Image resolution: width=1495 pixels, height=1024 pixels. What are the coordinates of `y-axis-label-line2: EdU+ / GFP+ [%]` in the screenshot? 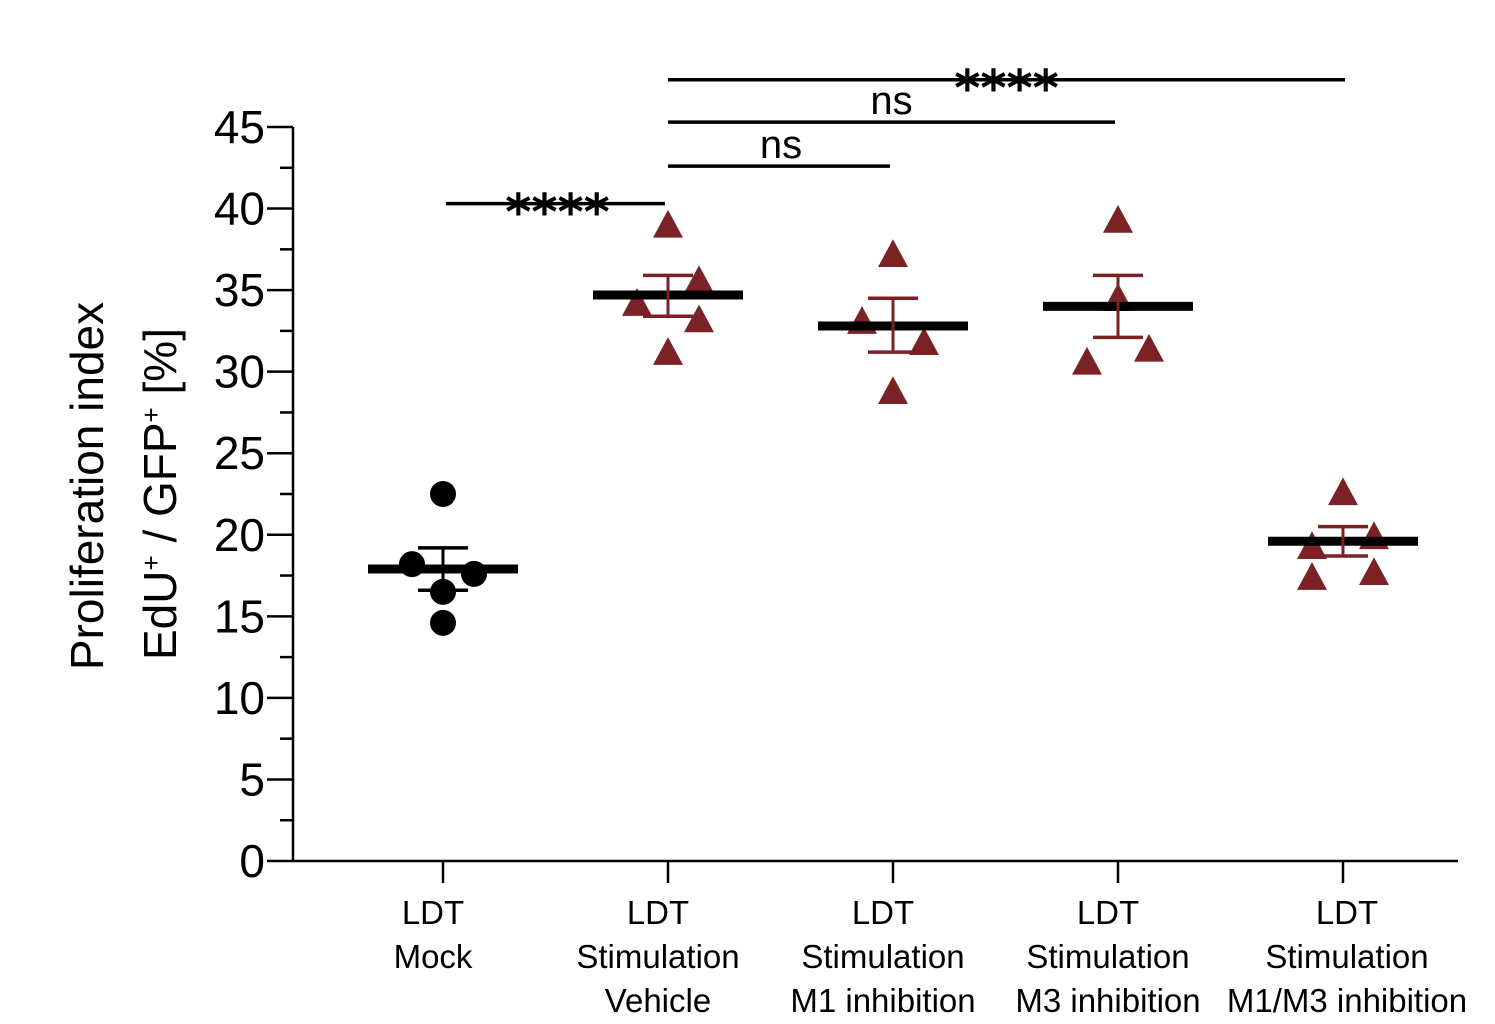 It's located at (160, 494).